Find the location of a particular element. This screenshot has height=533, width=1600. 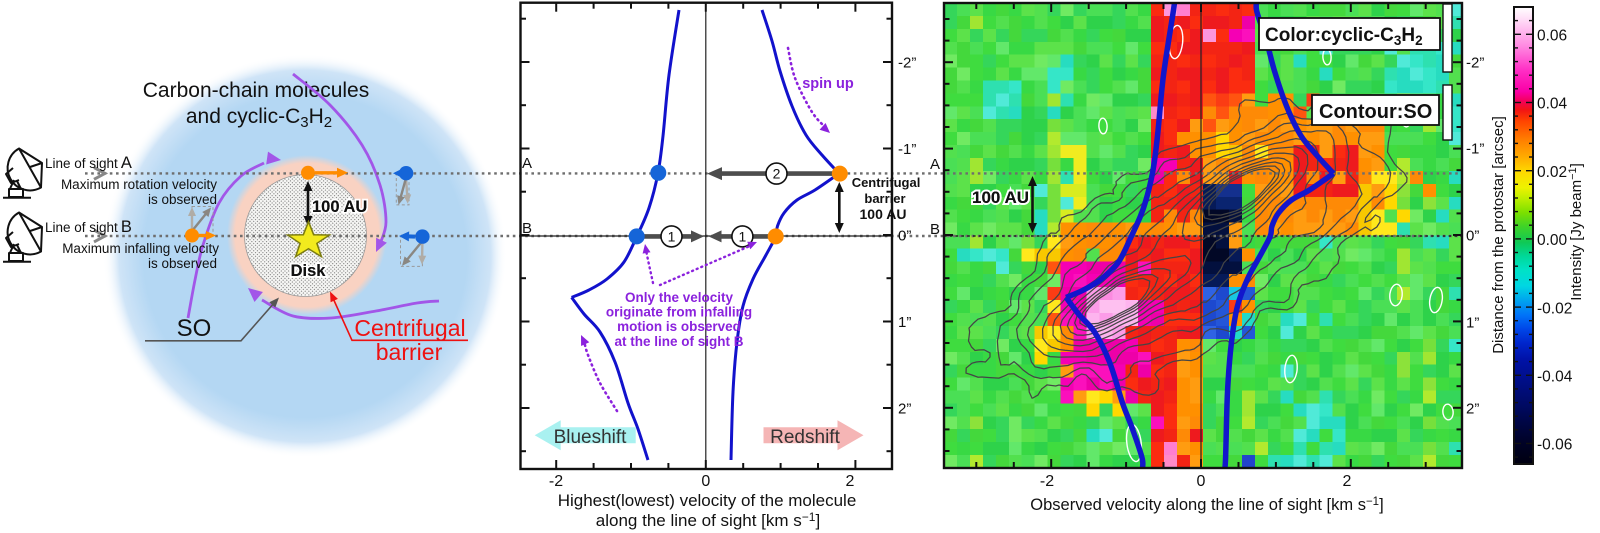

svg-text:Highest(lowest) velocity of th: Highest(lowest) velocity of the molecule is located at coordinates (707, 500).